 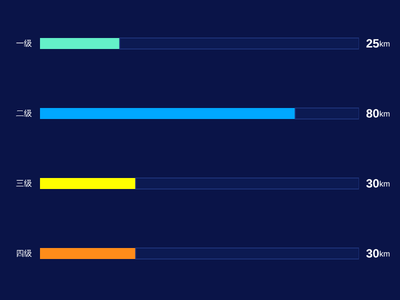 What do you see at coordinates (24, 253) in the screenshot?
I see `y-tick-label: 四级` at bounding box center [24, 253].